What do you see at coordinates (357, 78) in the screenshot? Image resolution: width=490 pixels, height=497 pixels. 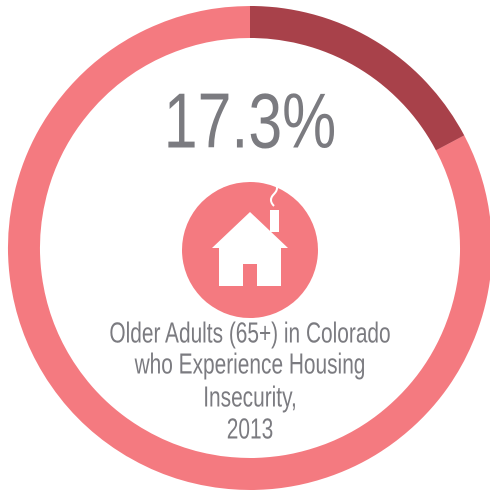 I see `donut-segment` at bounding box center [357, 78].